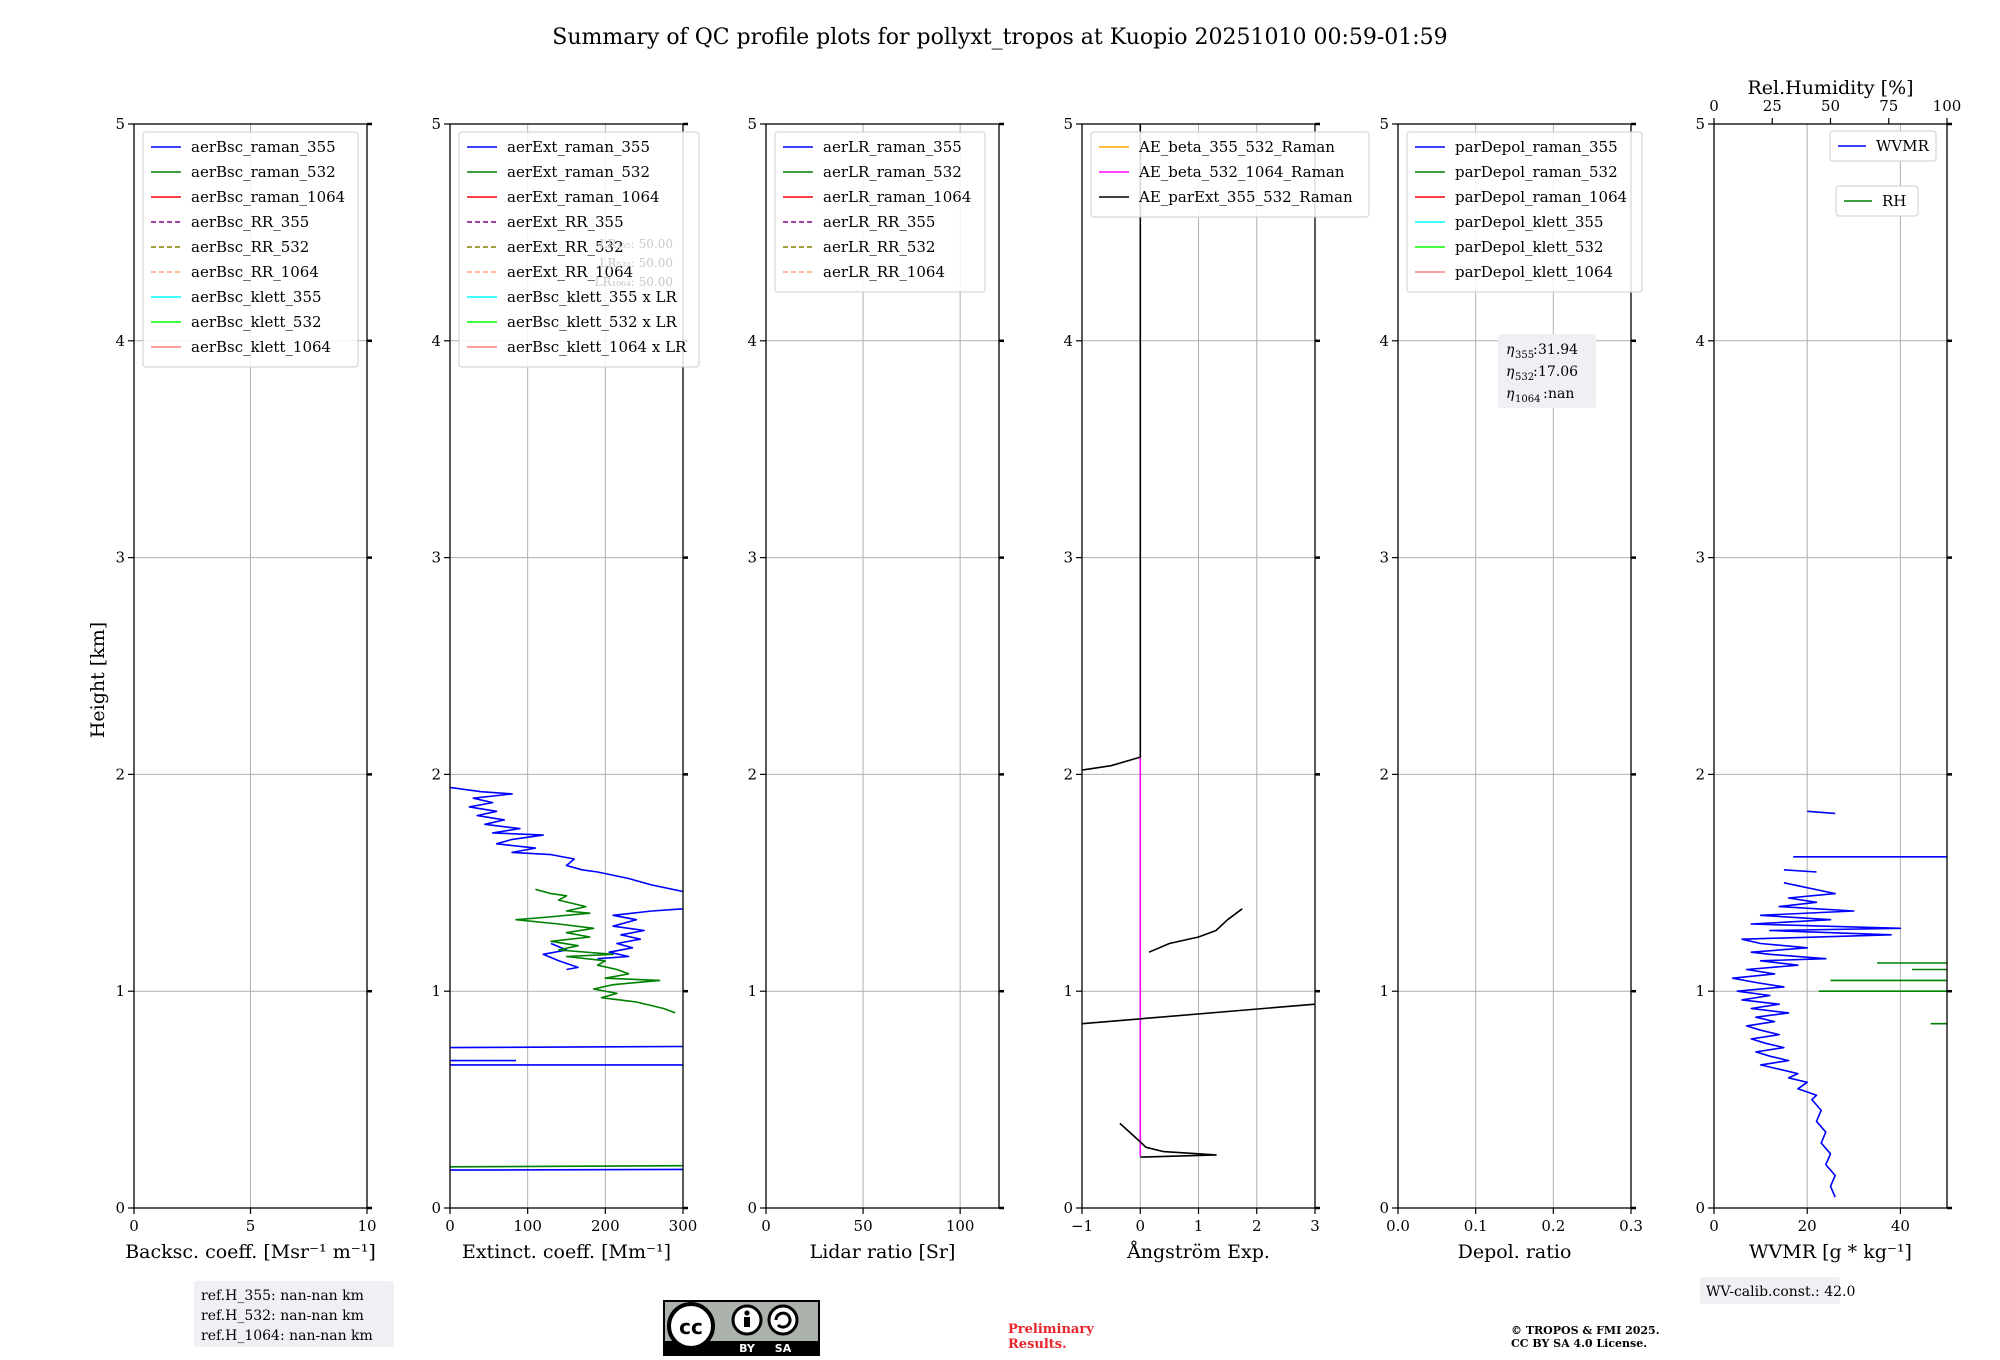 The image size is (2000, 1360). Describe the element at coordinates (282, 1296) in the screenshot. I see `ref-height-355: ref.H_355: nan-nan km` at that location.